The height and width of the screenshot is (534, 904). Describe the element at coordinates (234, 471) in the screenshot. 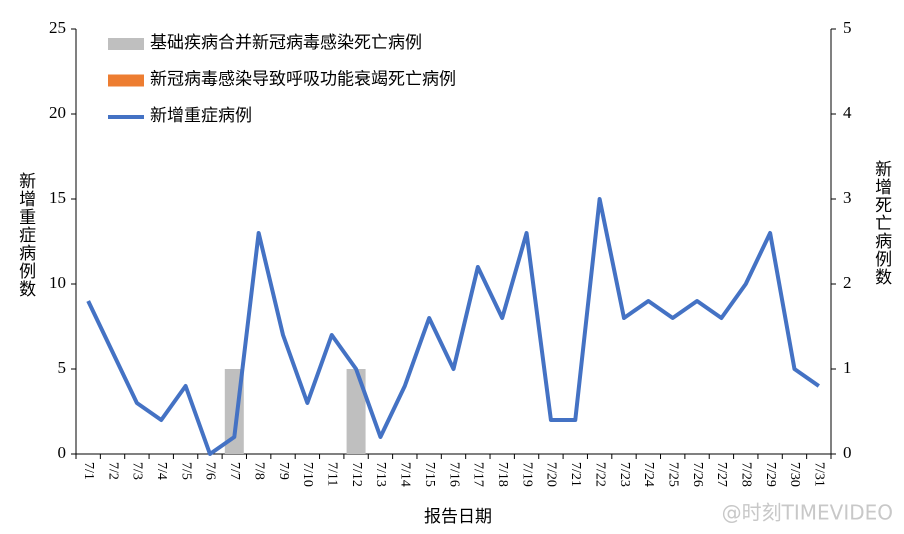

I see `x-tick-label: 7/7` at that location.